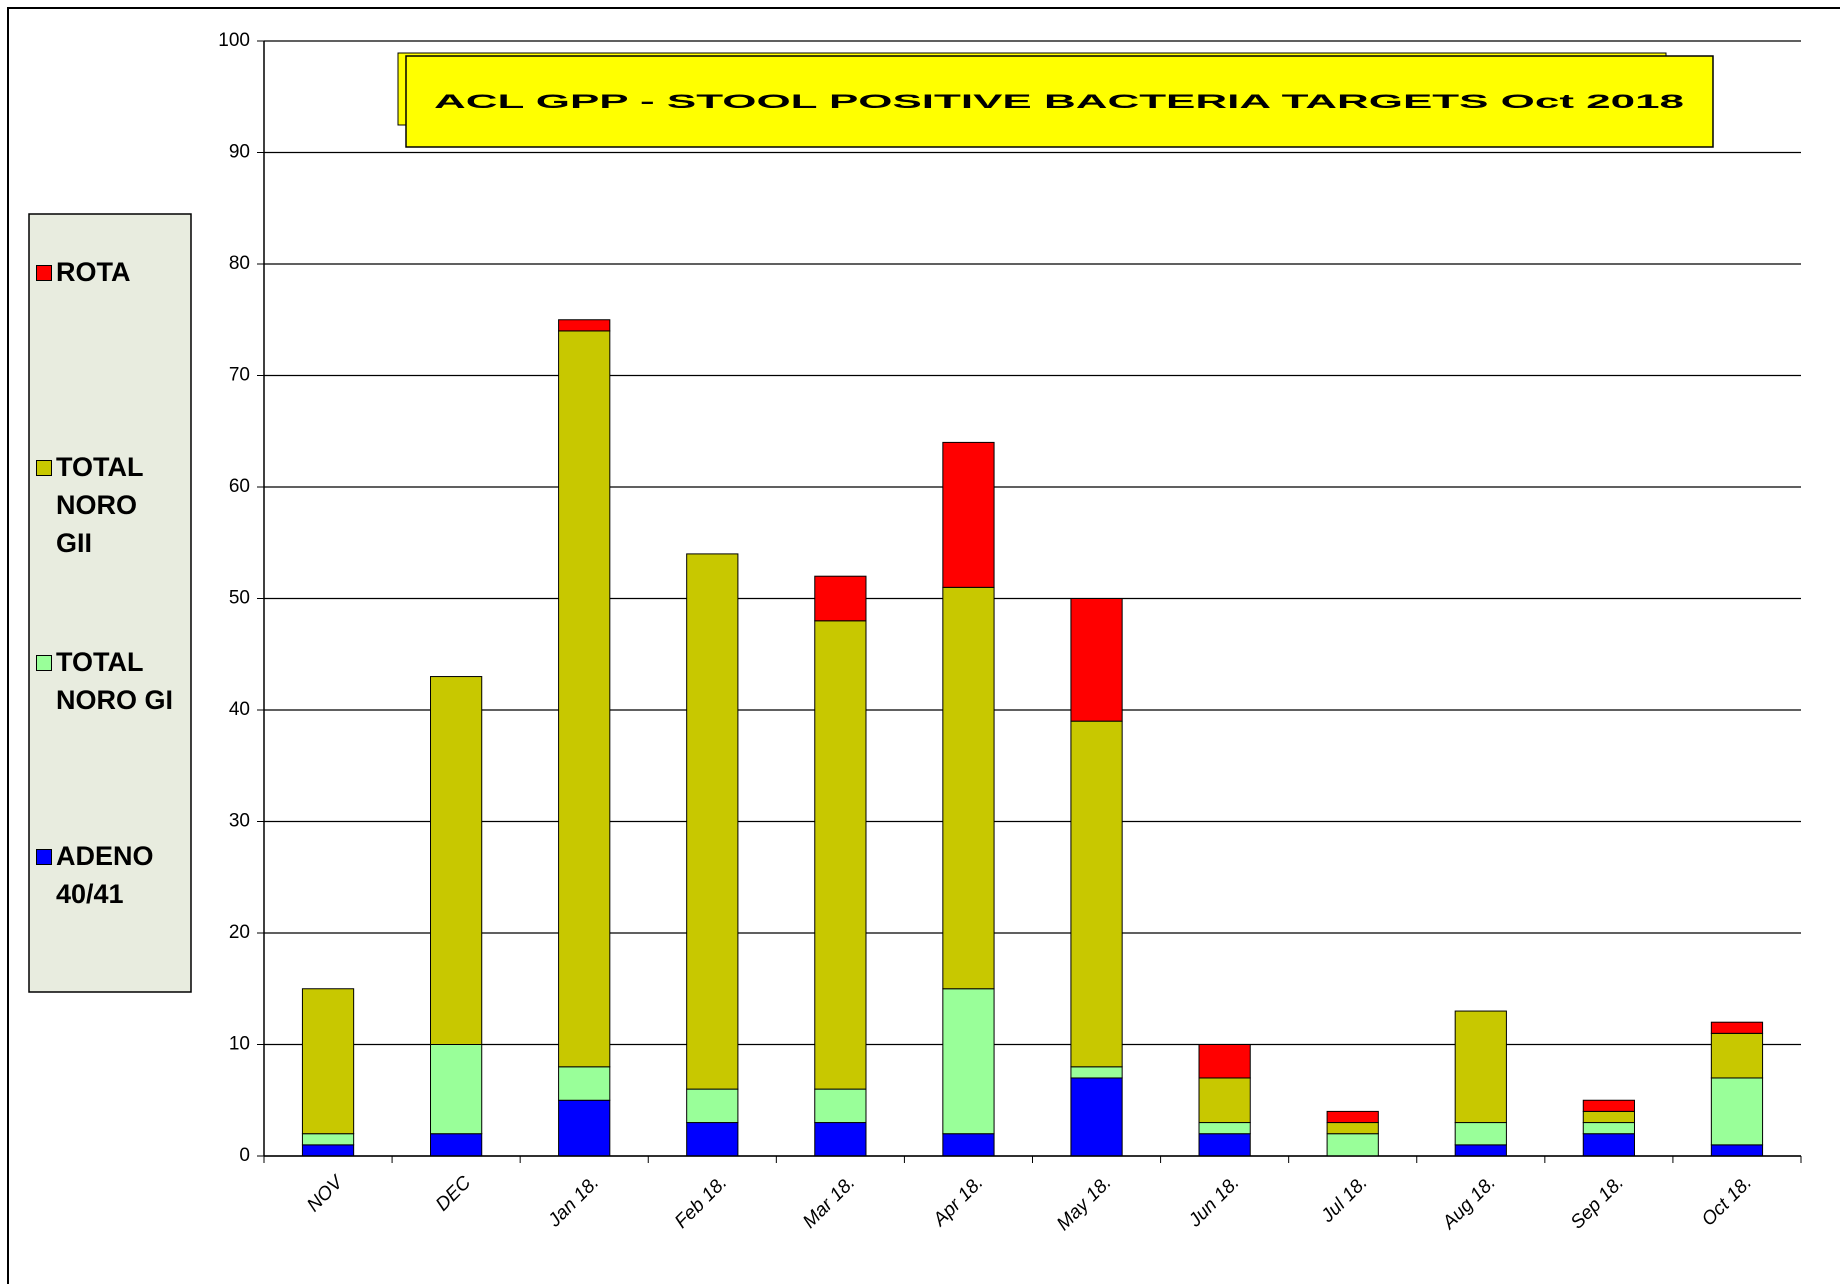  Describe the element at coordinates (99, 505) in the screenshot. I see `legend-label: TOTAL NORO GII` at that location.